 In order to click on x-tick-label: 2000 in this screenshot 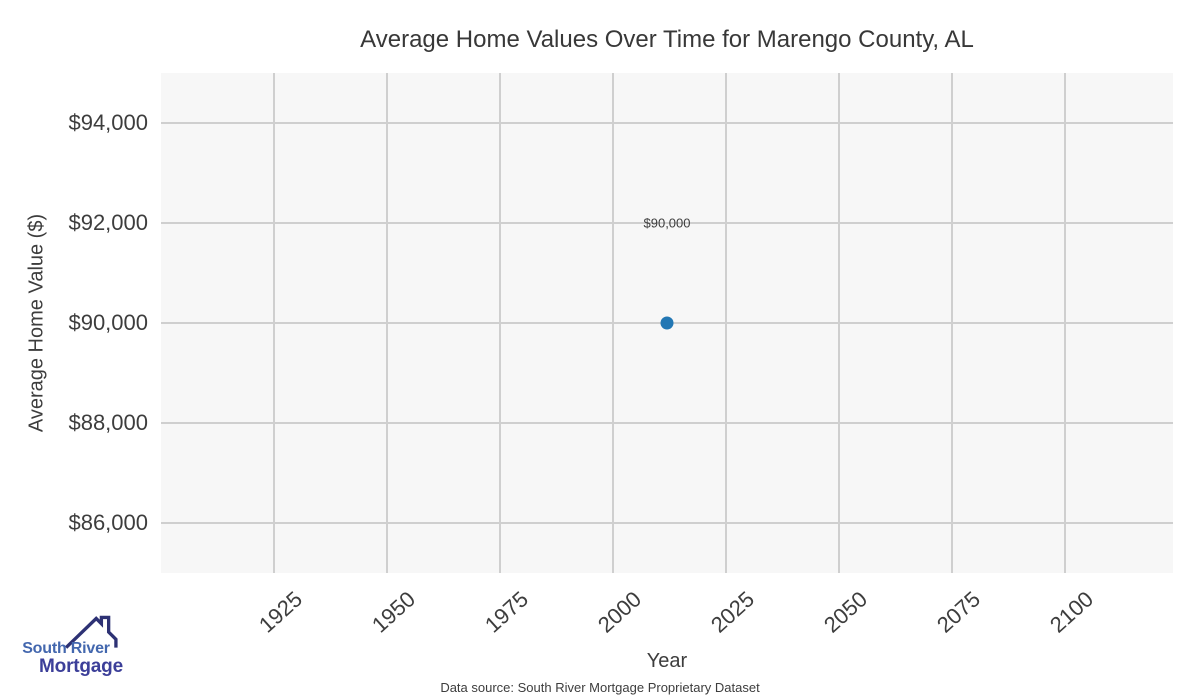, I will do `click(619, 612)`.